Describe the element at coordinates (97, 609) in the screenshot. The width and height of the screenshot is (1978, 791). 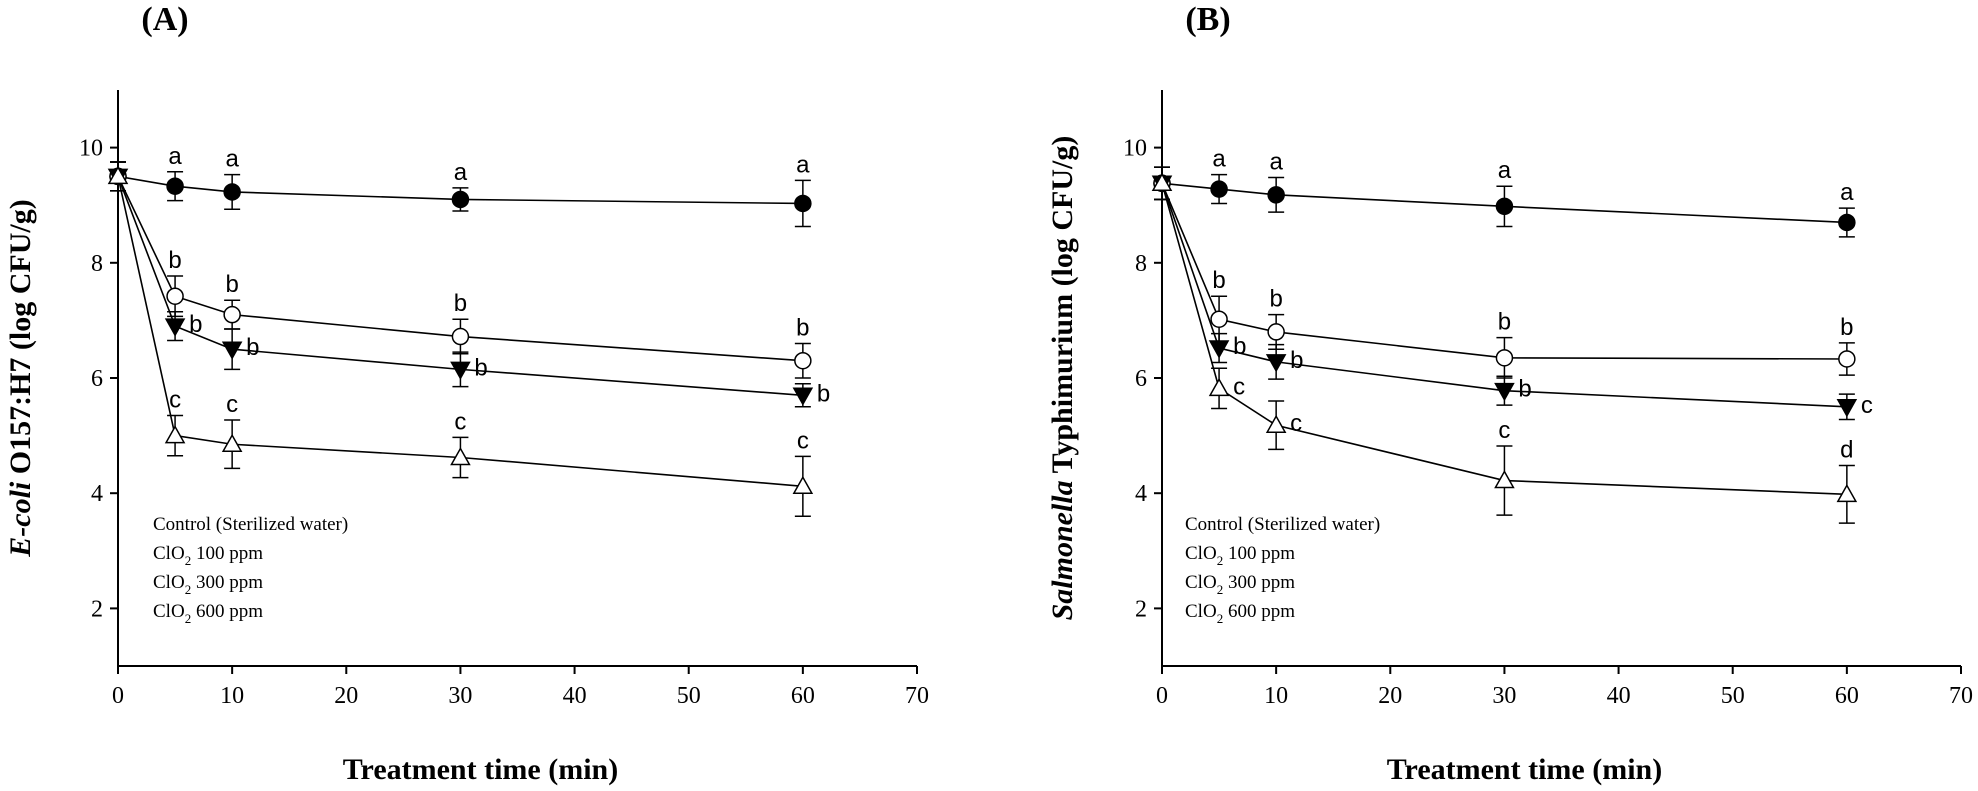
I see `y-tick-label: 2` at that location.